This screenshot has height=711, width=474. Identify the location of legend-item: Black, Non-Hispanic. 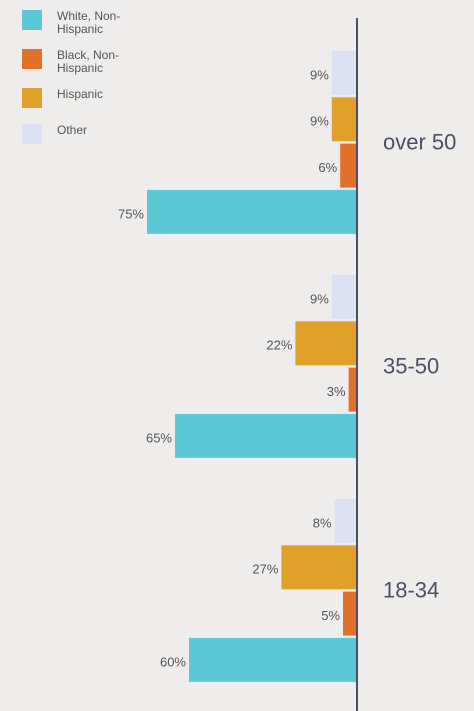
(83, 62).